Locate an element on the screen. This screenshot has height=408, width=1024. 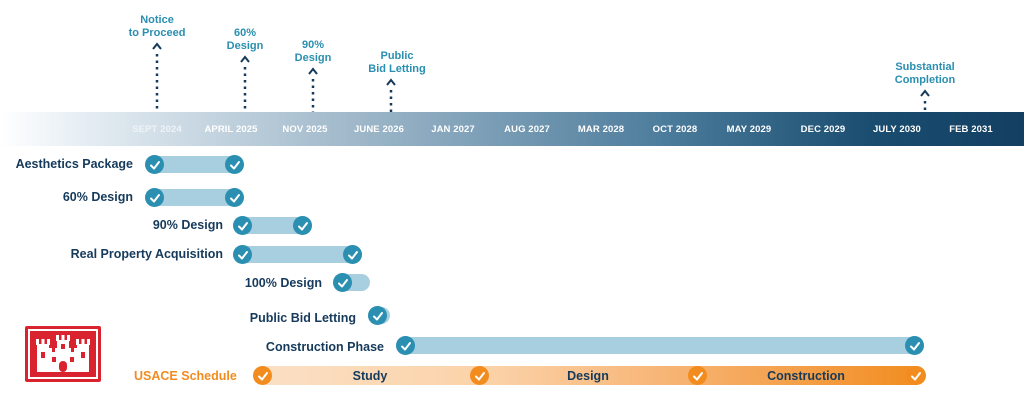
usace-schedule-track is located at coordinates (591, 375).